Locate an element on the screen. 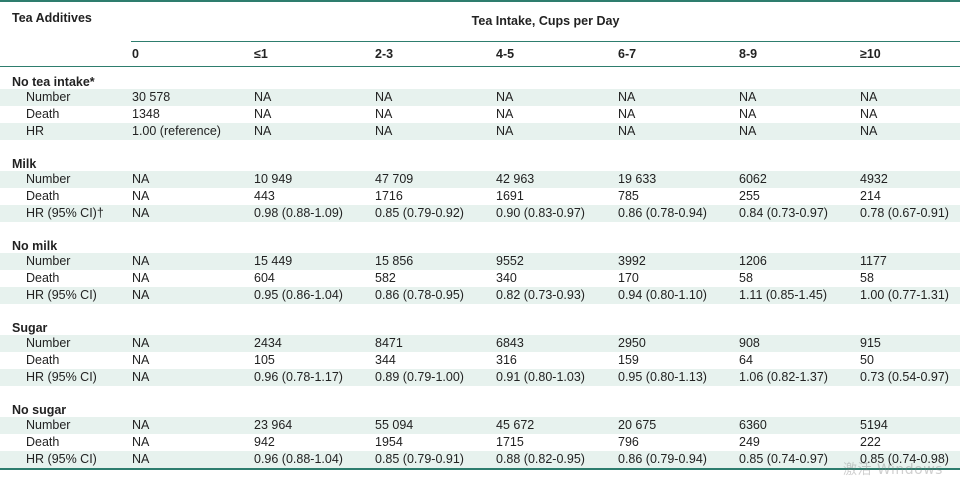 The height and width of the screenshot is (479, 960). table-row: Number NA 23 964 55 094 45 672 20 675 6360 5194 is located at coordinates (480, 425).